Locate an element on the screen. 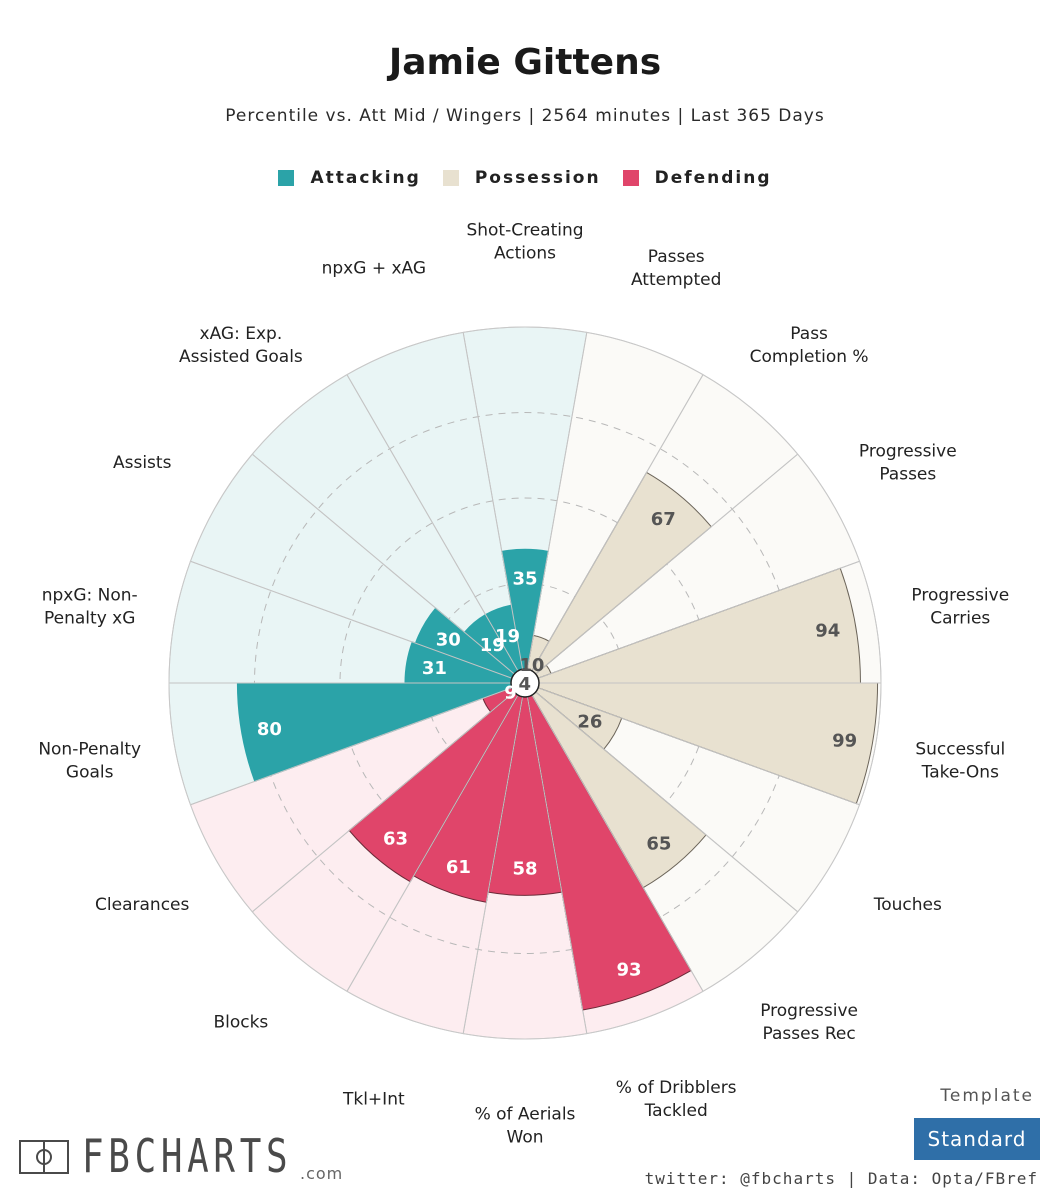 This screenshot has width=1050, height=1200. legend-item-possession: Possession is located at coordinates (521, 178).